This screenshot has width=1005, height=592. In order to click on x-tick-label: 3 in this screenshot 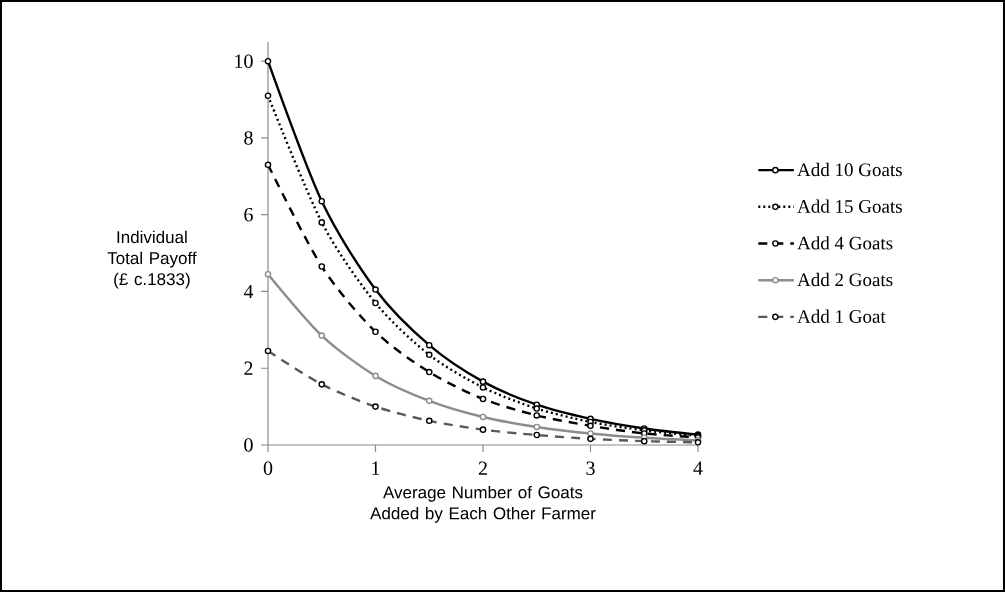, I will do `click(590, 468)`.